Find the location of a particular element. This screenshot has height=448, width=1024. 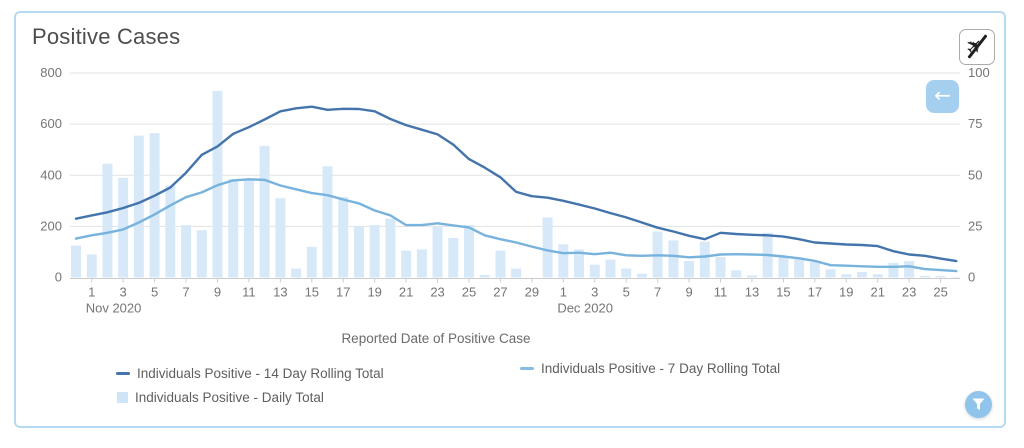

left-axis-tick-label: 200 is located at coordinates (51, 225).